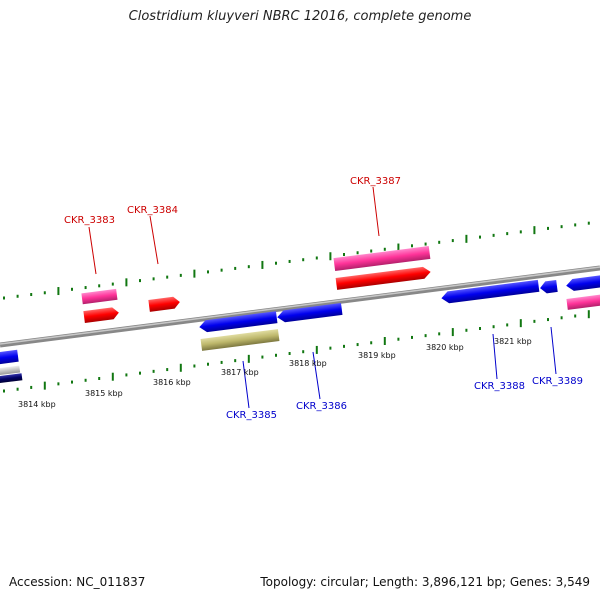  Describe the element at coordinates (37, 404) in the screenshot. I see `scale-label: 3814 kbp` at that location.